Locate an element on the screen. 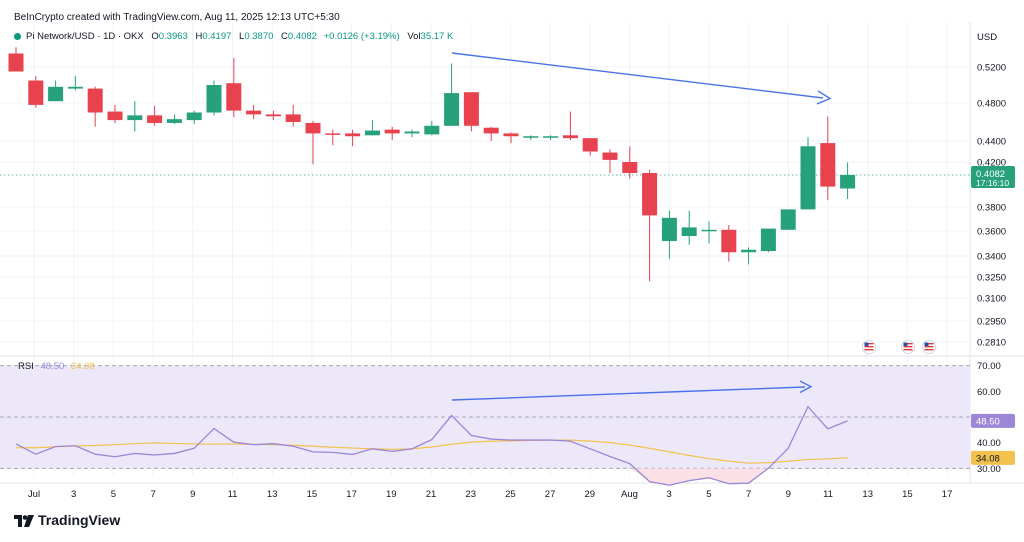 The width and height of the screenshot is (1024, 542). rsi-ma-badge-label: 34.08 is located at coordinates (988, 458).